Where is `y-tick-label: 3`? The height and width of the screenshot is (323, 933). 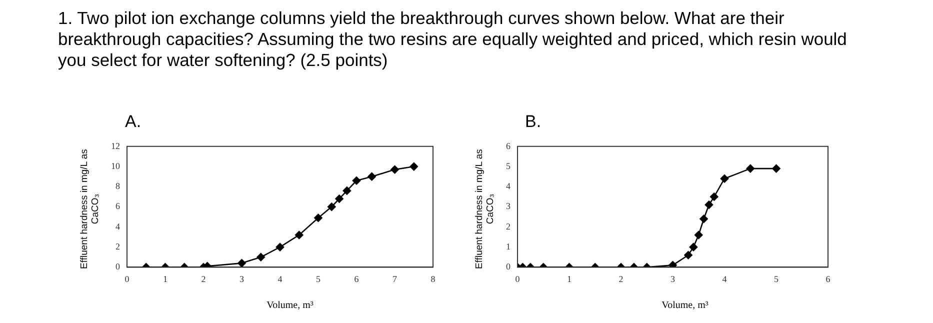 y-tick-label: 3 is located at coordinates (508, 206).